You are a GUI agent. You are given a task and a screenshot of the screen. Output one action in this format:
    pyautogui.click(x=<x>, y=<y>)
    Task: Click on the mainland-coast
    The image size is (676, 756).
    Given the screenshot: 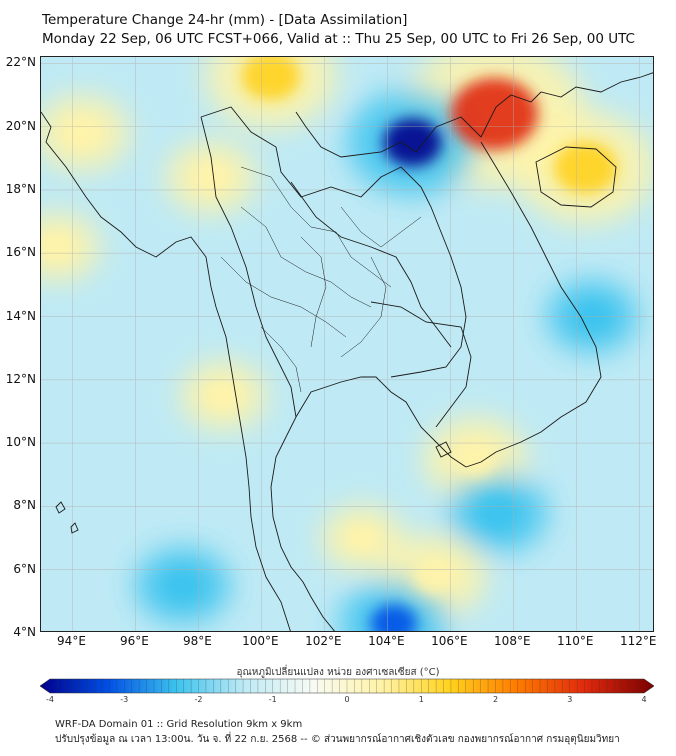 What is the action you would take?
    pyautogui.click(x=474, y=115)
    